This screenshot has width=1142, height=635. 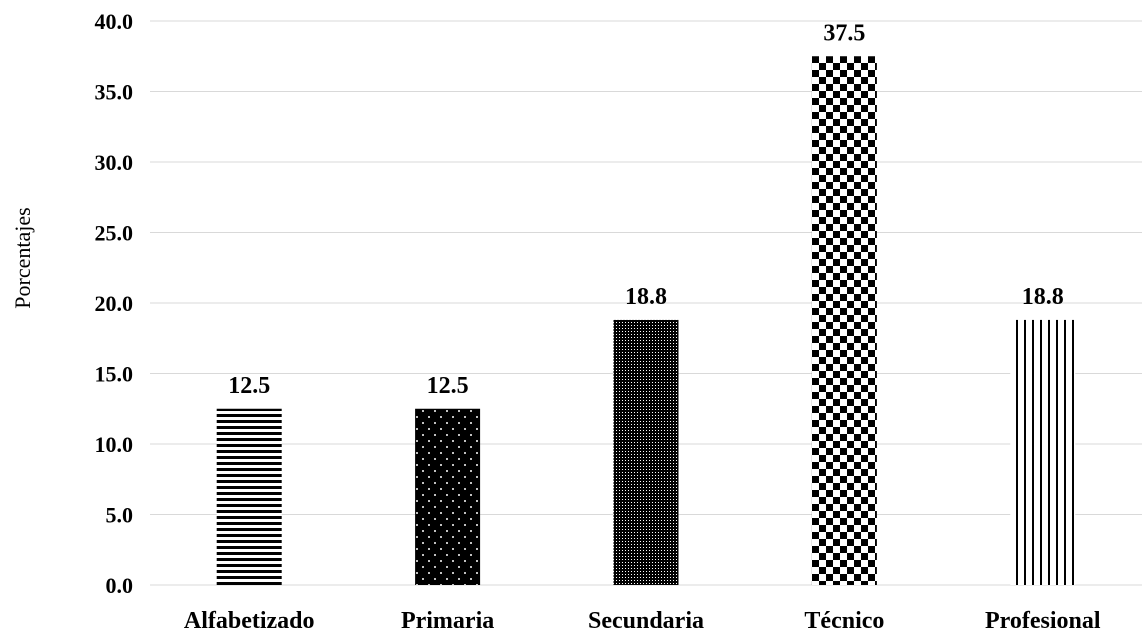 What do you see at coordinates (114, 374) in the screenshot?
I see `y-tick-label: 15.0` at bounding box center [114, 374].